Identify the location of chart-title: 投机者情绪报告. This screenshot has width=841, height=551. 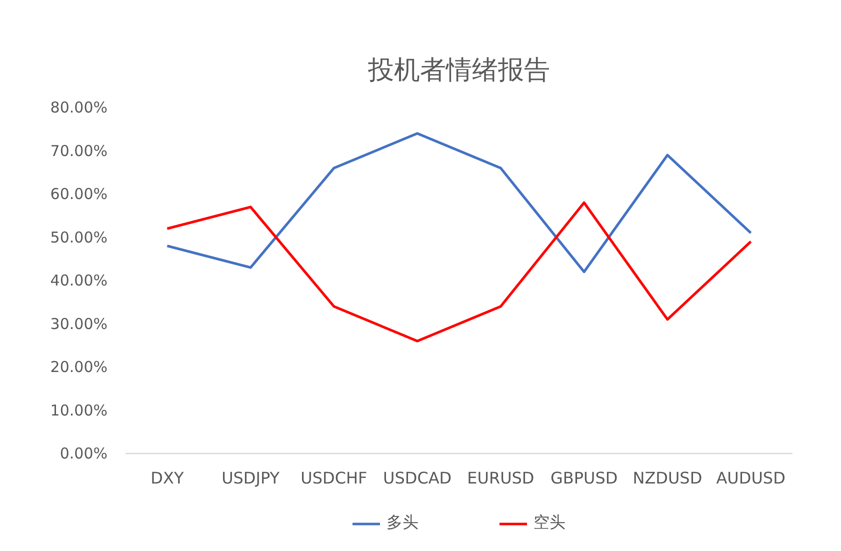
(458, 71).